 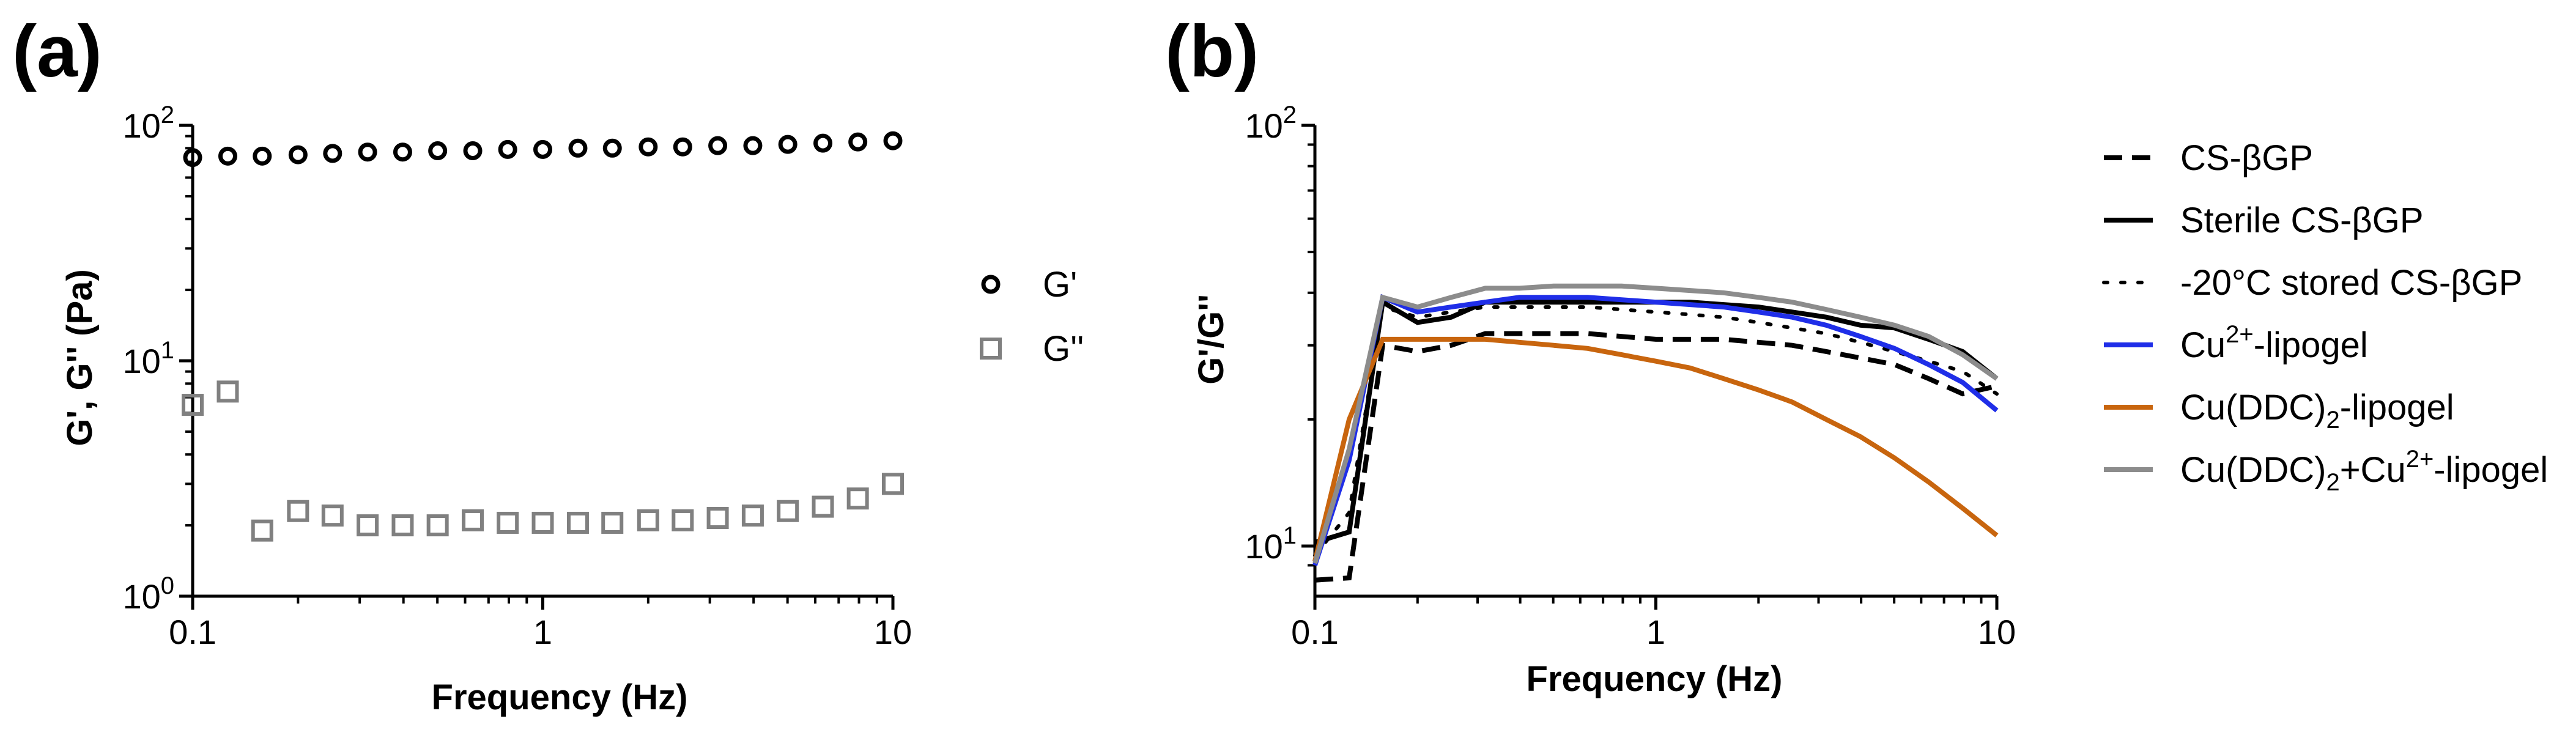 I want to click on panel-a-legend: G' G'', so click(x=1032, y=317).